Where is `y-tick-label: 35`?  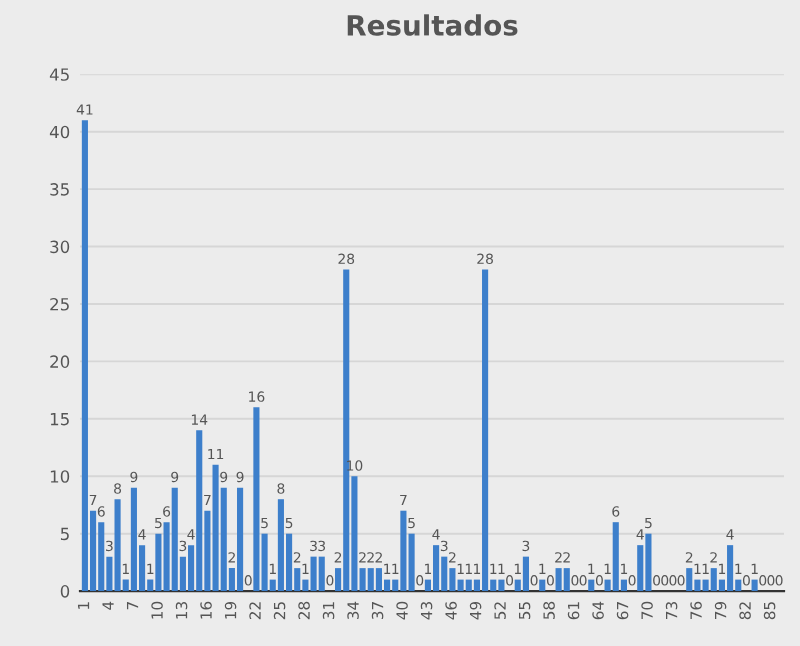
y-tick-label: 35 is located at coordinates (59, 189).